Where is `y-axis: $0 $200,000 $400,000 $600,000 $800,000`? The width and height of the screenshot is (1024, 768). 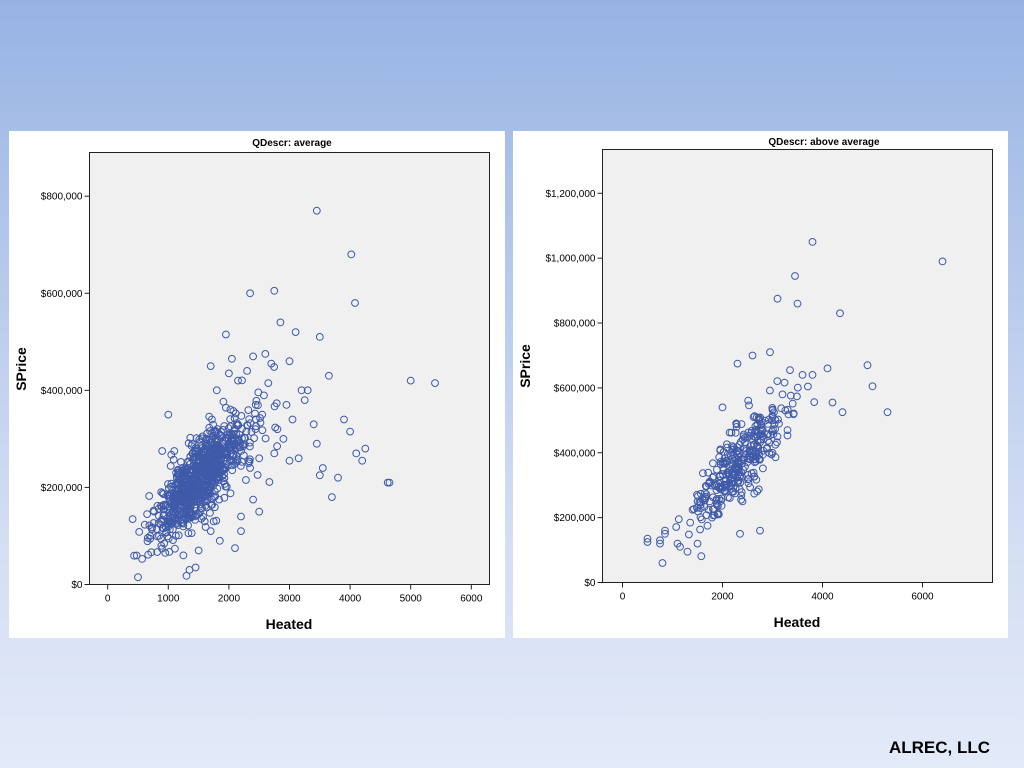
y-axis: $0 $200,000 $400,000 $600,000 $800,000 is located at coordinates (65, 391).